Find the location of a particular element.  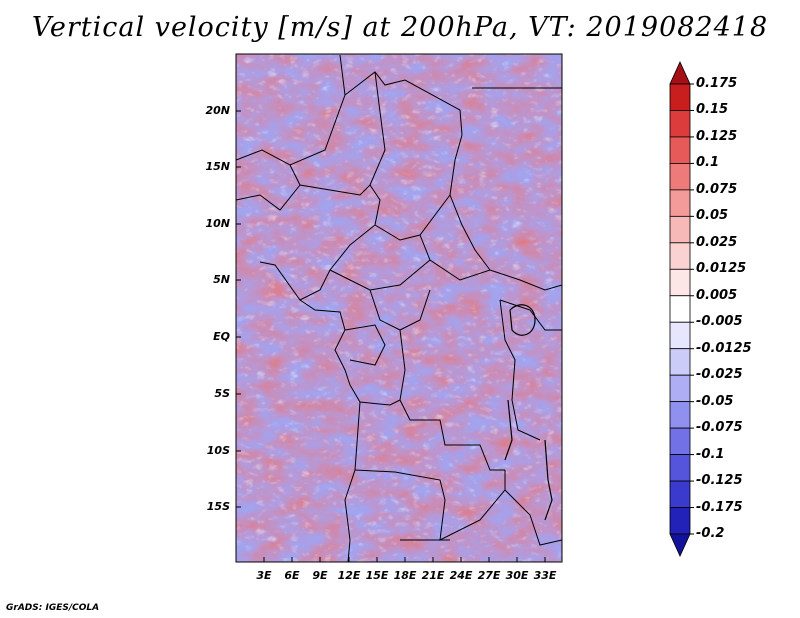

colorbar-label: -0.0125 is located at coordinates (724, 348).